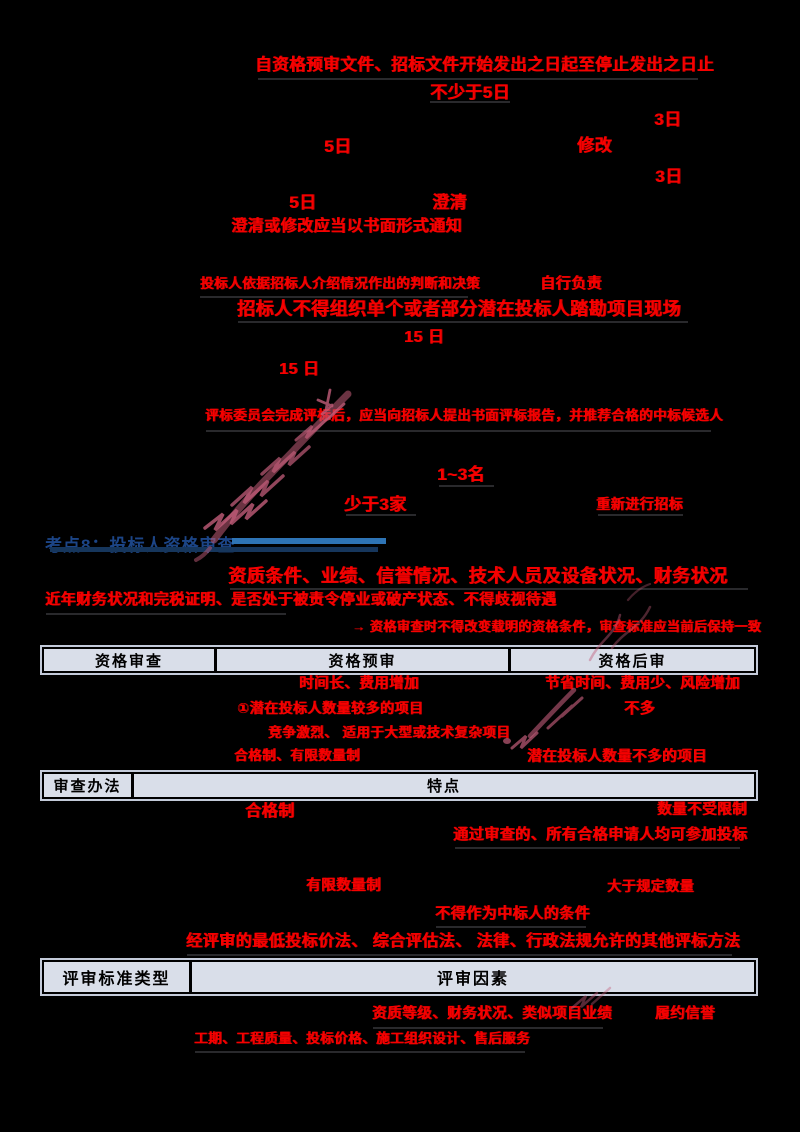  I want to click on cell-prequal-apply: ①潜在投标人数量较多的项目, so click(330, 708).